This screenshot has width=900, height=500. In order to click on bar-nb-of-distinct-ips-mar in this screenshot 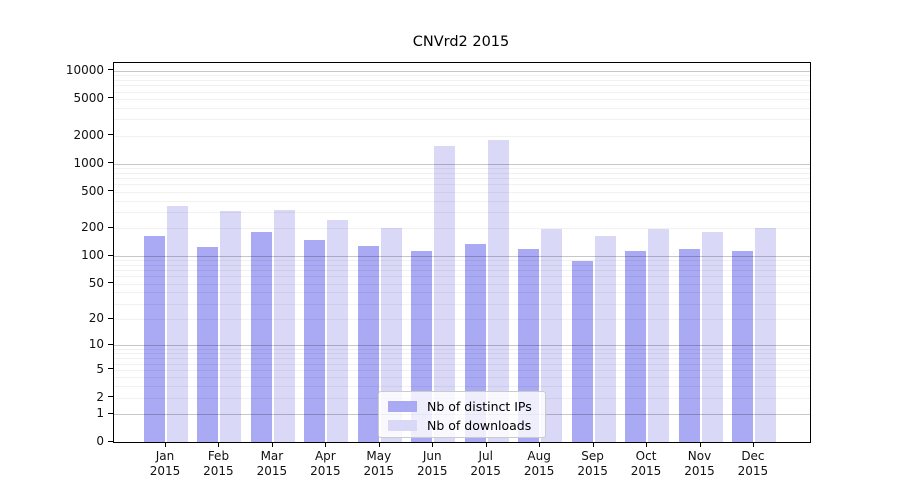, I will do `click(261, 336)`.